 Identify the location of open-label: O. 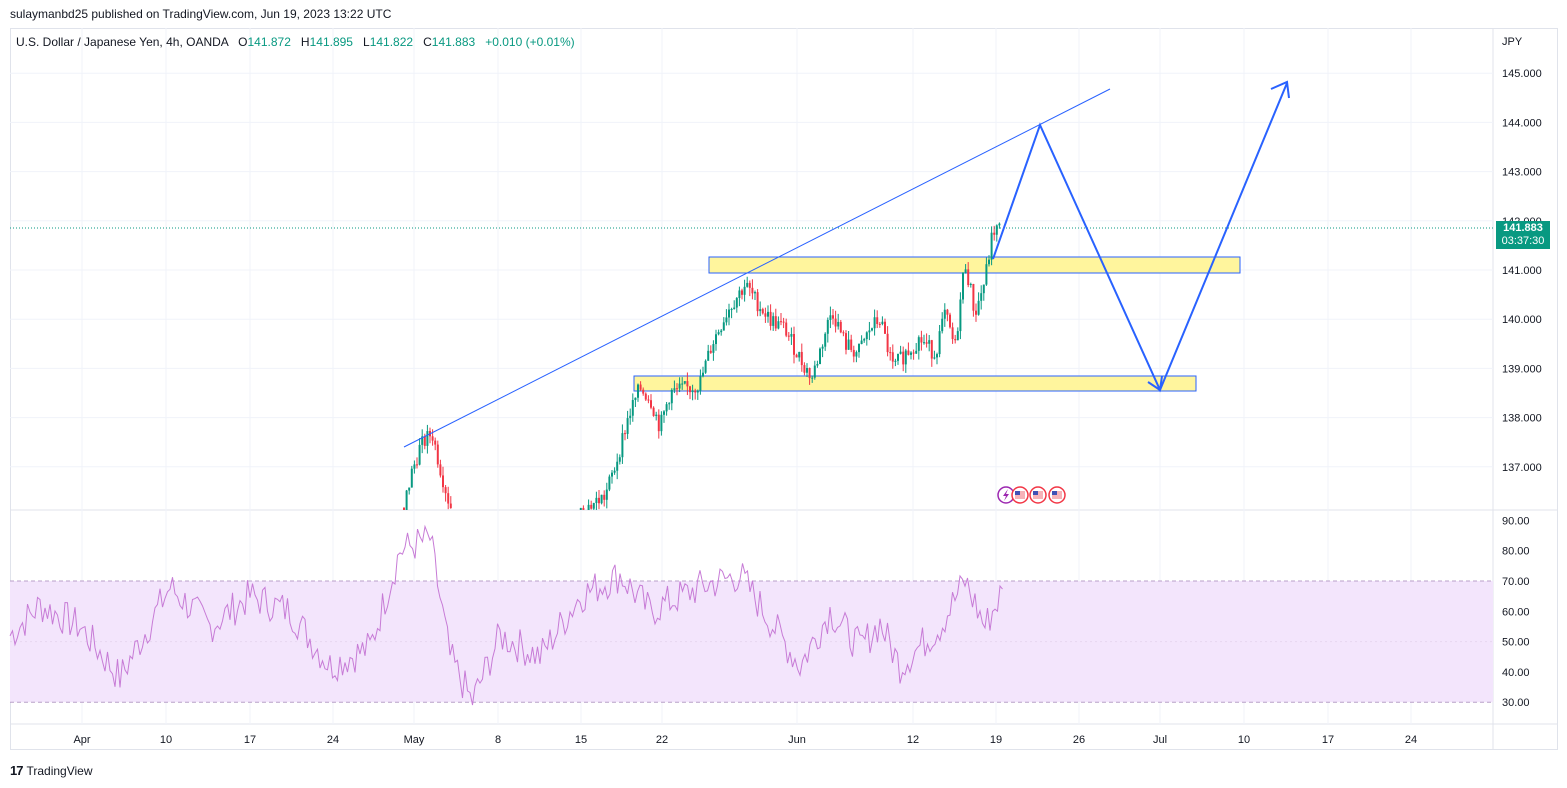
(243, 42).